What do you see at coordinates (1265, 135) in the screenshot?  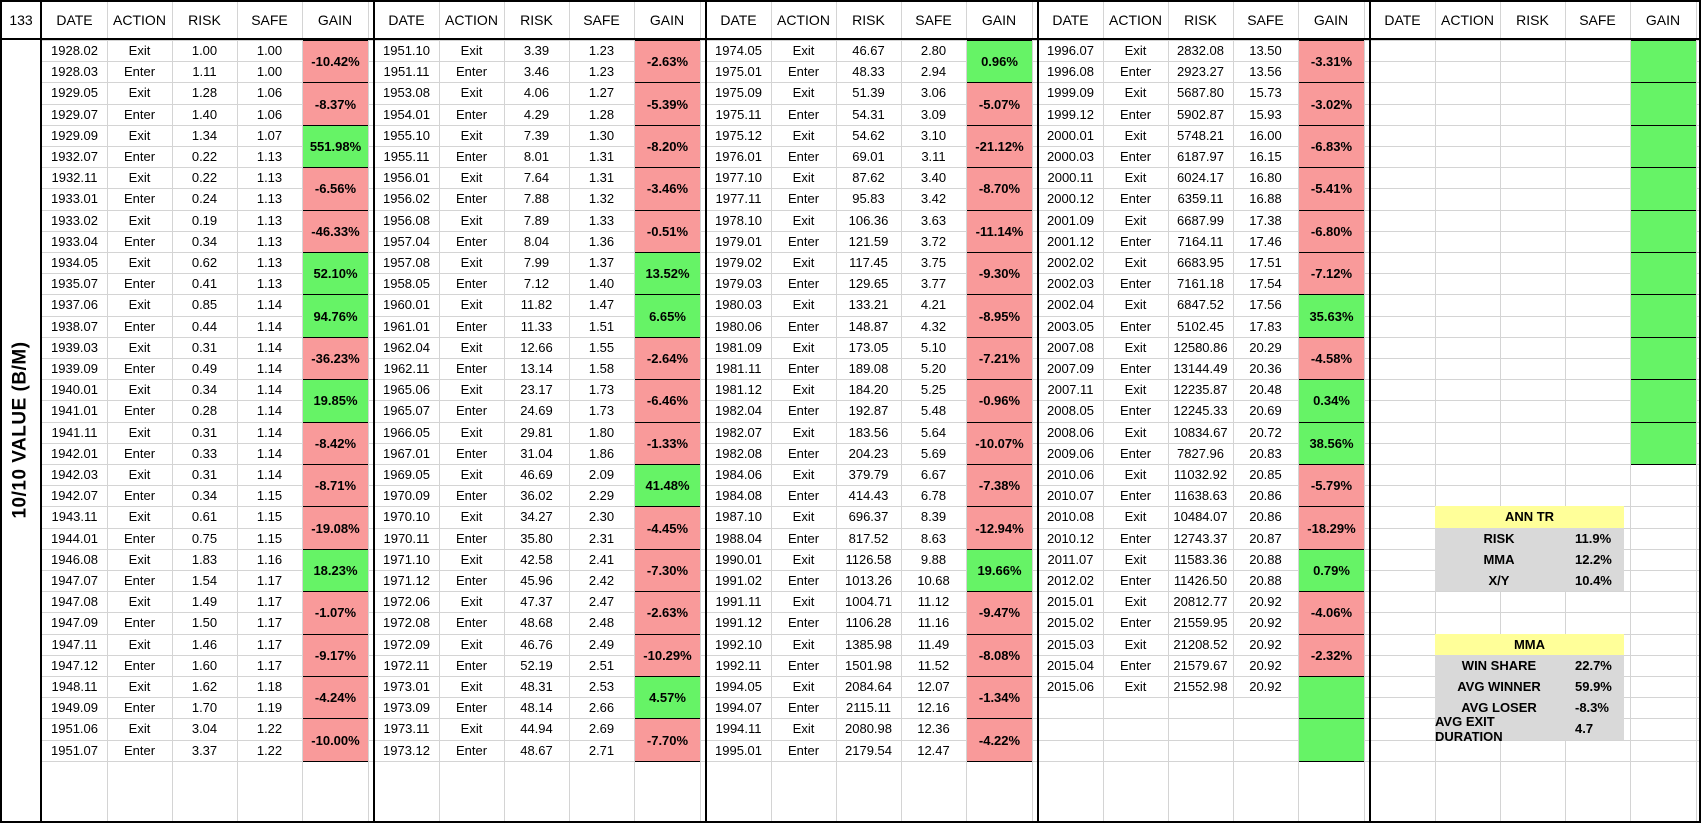 I see `cell-safe: 16.00` at bounding box center [1265, 135].